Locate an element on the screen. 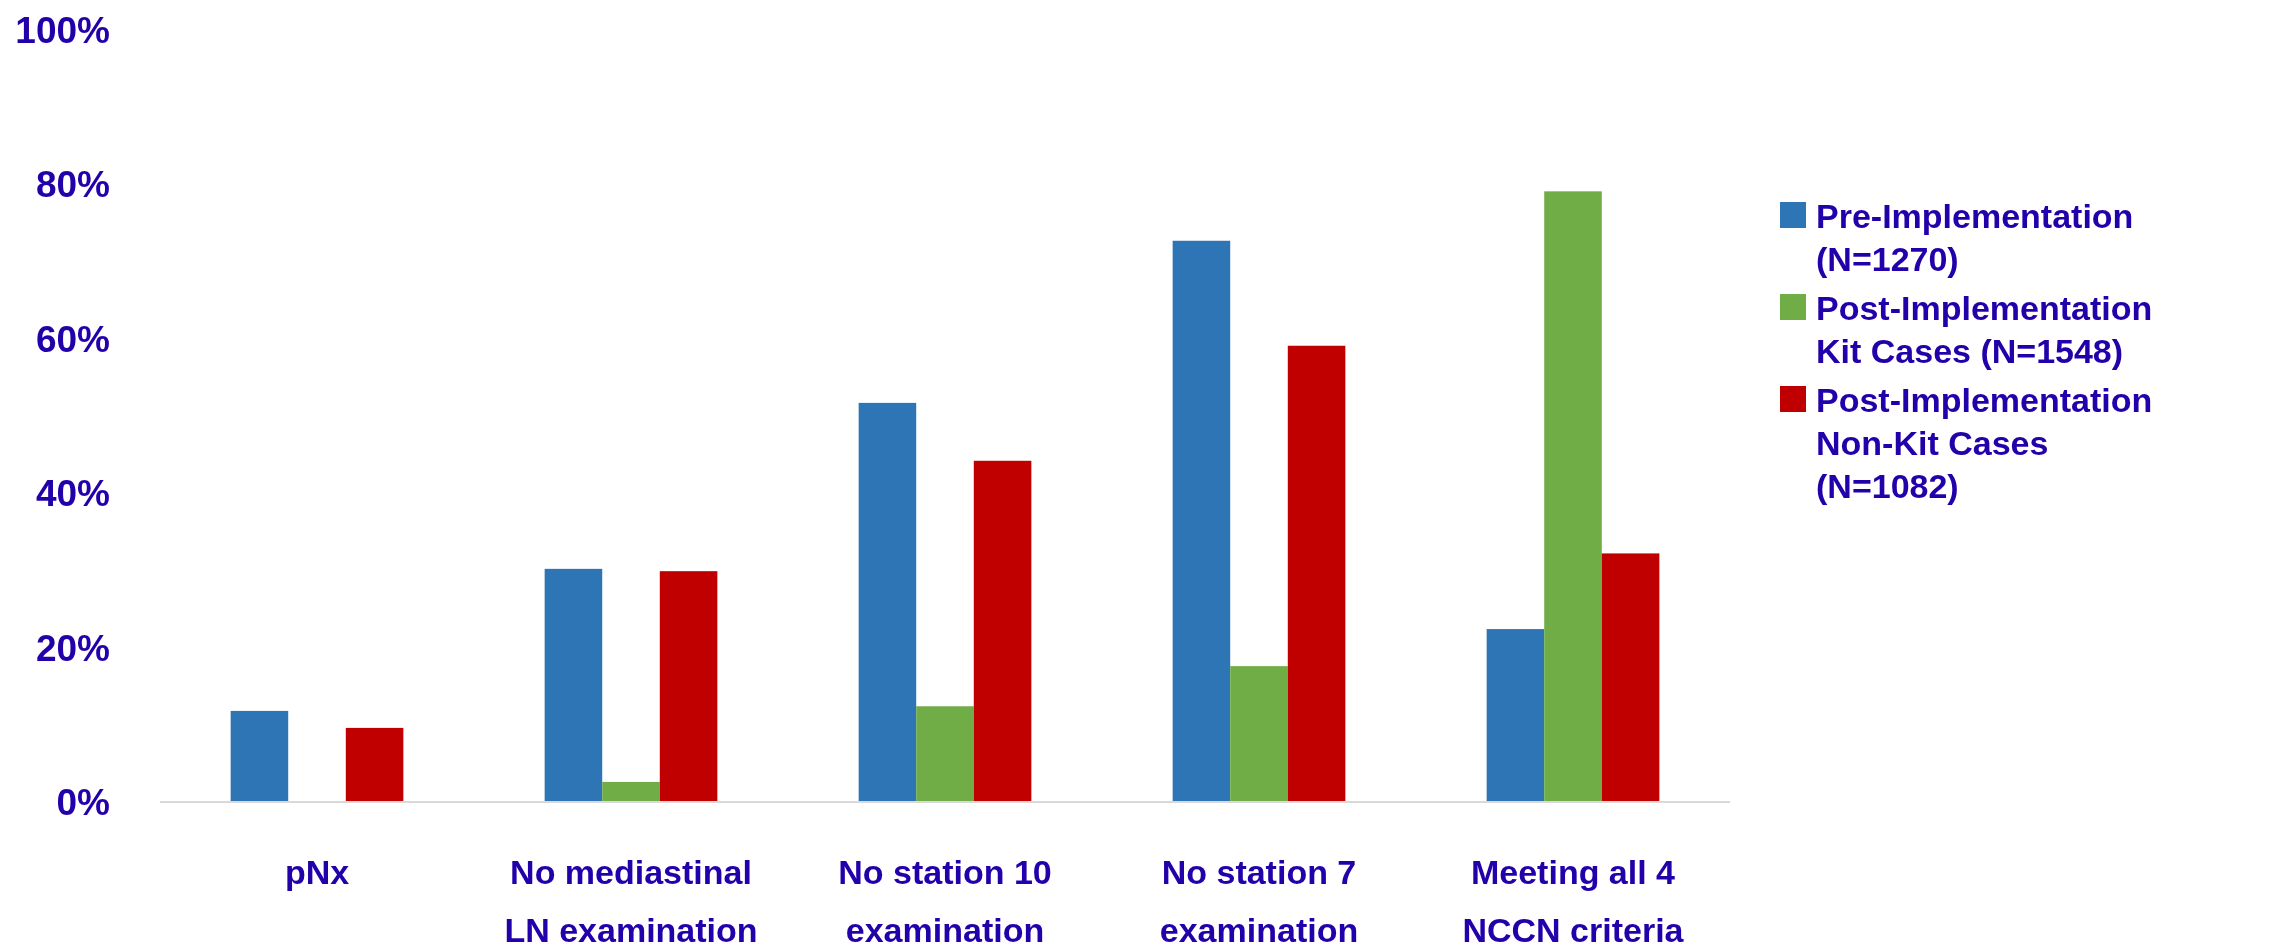 The height and width of the screenshot is (945, 2292). y-tick-label: 20% is located at coordinates (72, 648).